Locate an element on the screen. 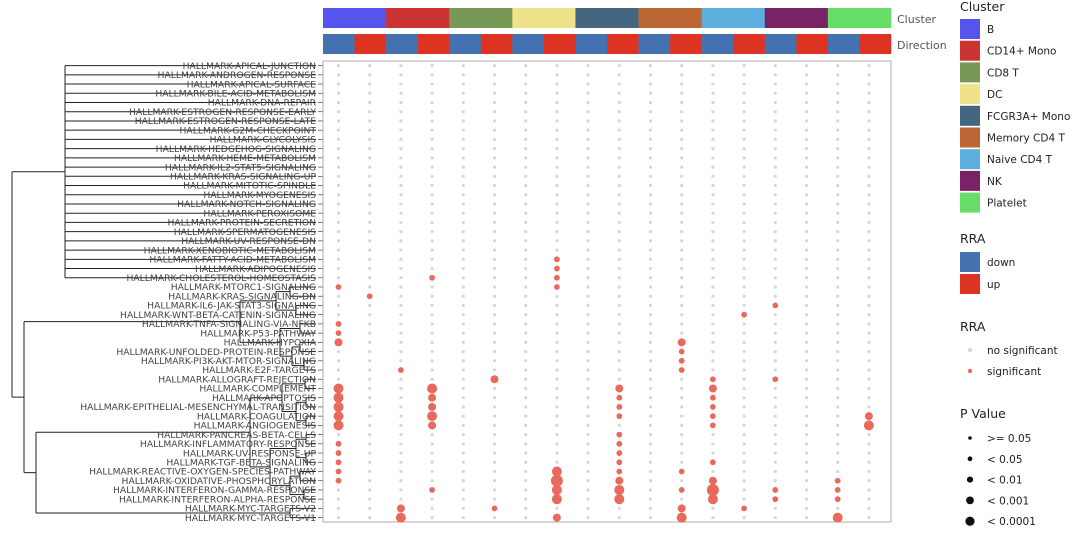 The width and height of the screenshot is (1080, 534). rra-up-label: up is located at coordinates (994, 285).